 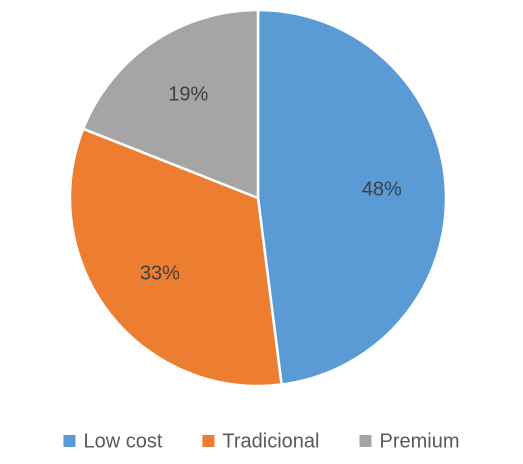 What do you see at coordinates (270, 441) in the screenshot?
I see `legend-label-tradicional: Tradicional` at bounding box center [270, 441].